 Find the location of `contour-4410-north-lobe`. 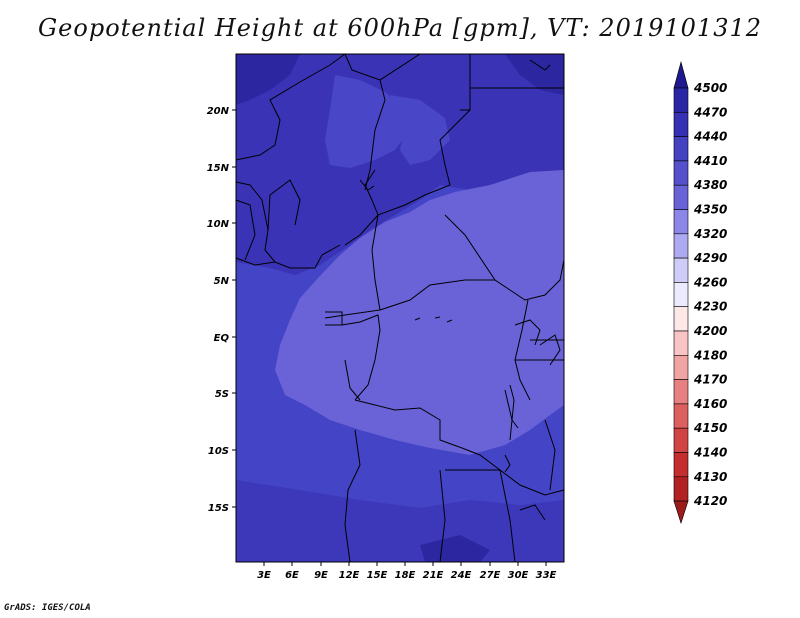

contour-4410-north-lobe is located at coordinates (367, 121).